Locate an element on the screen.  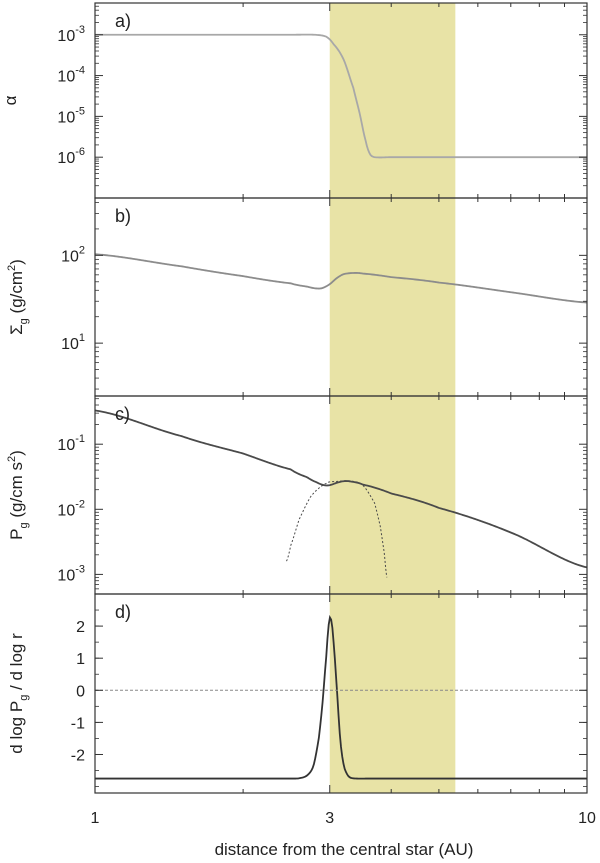
panel-2-y-axis-label: Σg (g/cm2) is located at coordinates (18, 297).